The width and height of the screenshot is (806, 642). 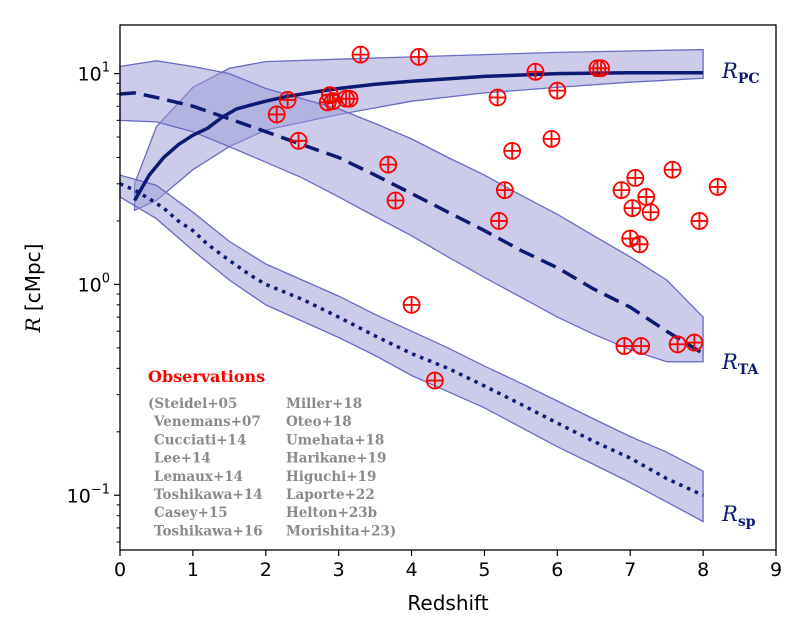 I want to click on y-axis-ticks: 10⁻¹ 10⁰ 10¹, so click(x=93, y=302).